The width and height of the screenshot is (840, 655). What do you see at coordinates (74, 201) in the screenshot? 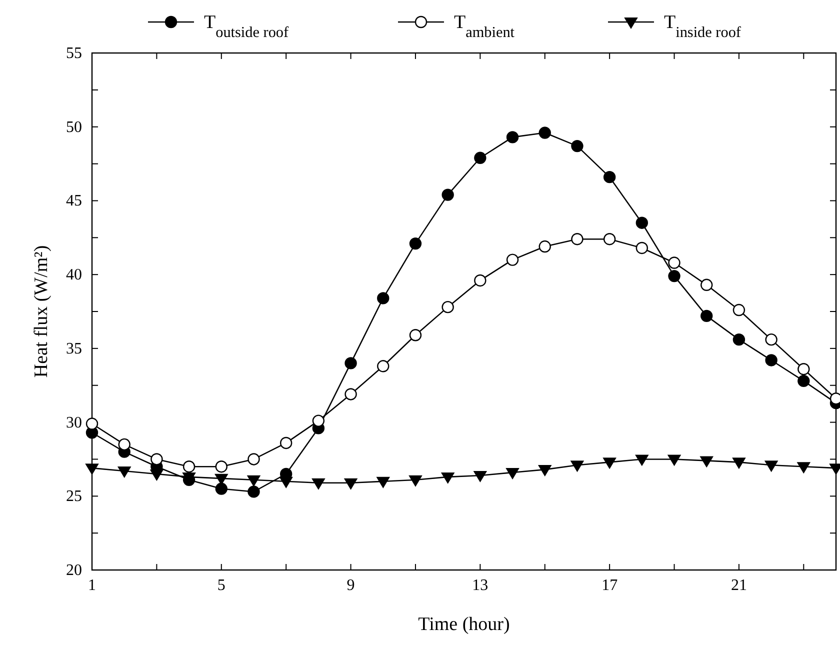
I see `y-tick-label: 45` at bounding box center [74, 201].